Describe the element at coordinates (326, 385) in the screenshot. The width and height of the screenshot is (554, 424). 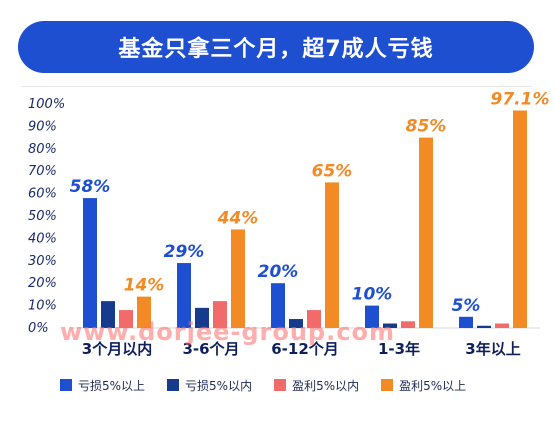
I see `legend-label: 盈利5%以内` at that location.